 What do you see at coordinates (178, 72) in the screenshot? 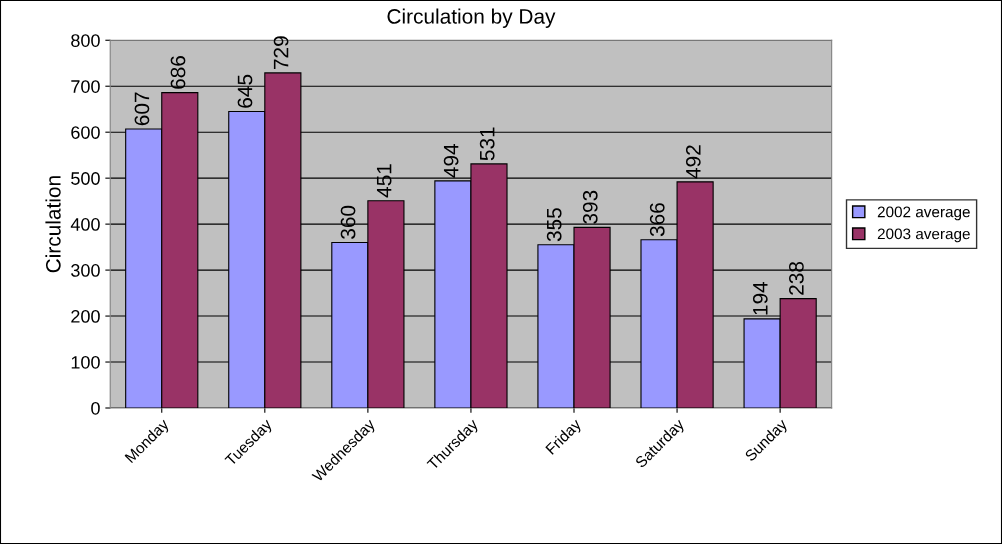
I see `data-label: 686` at bounding box center [178, 72].